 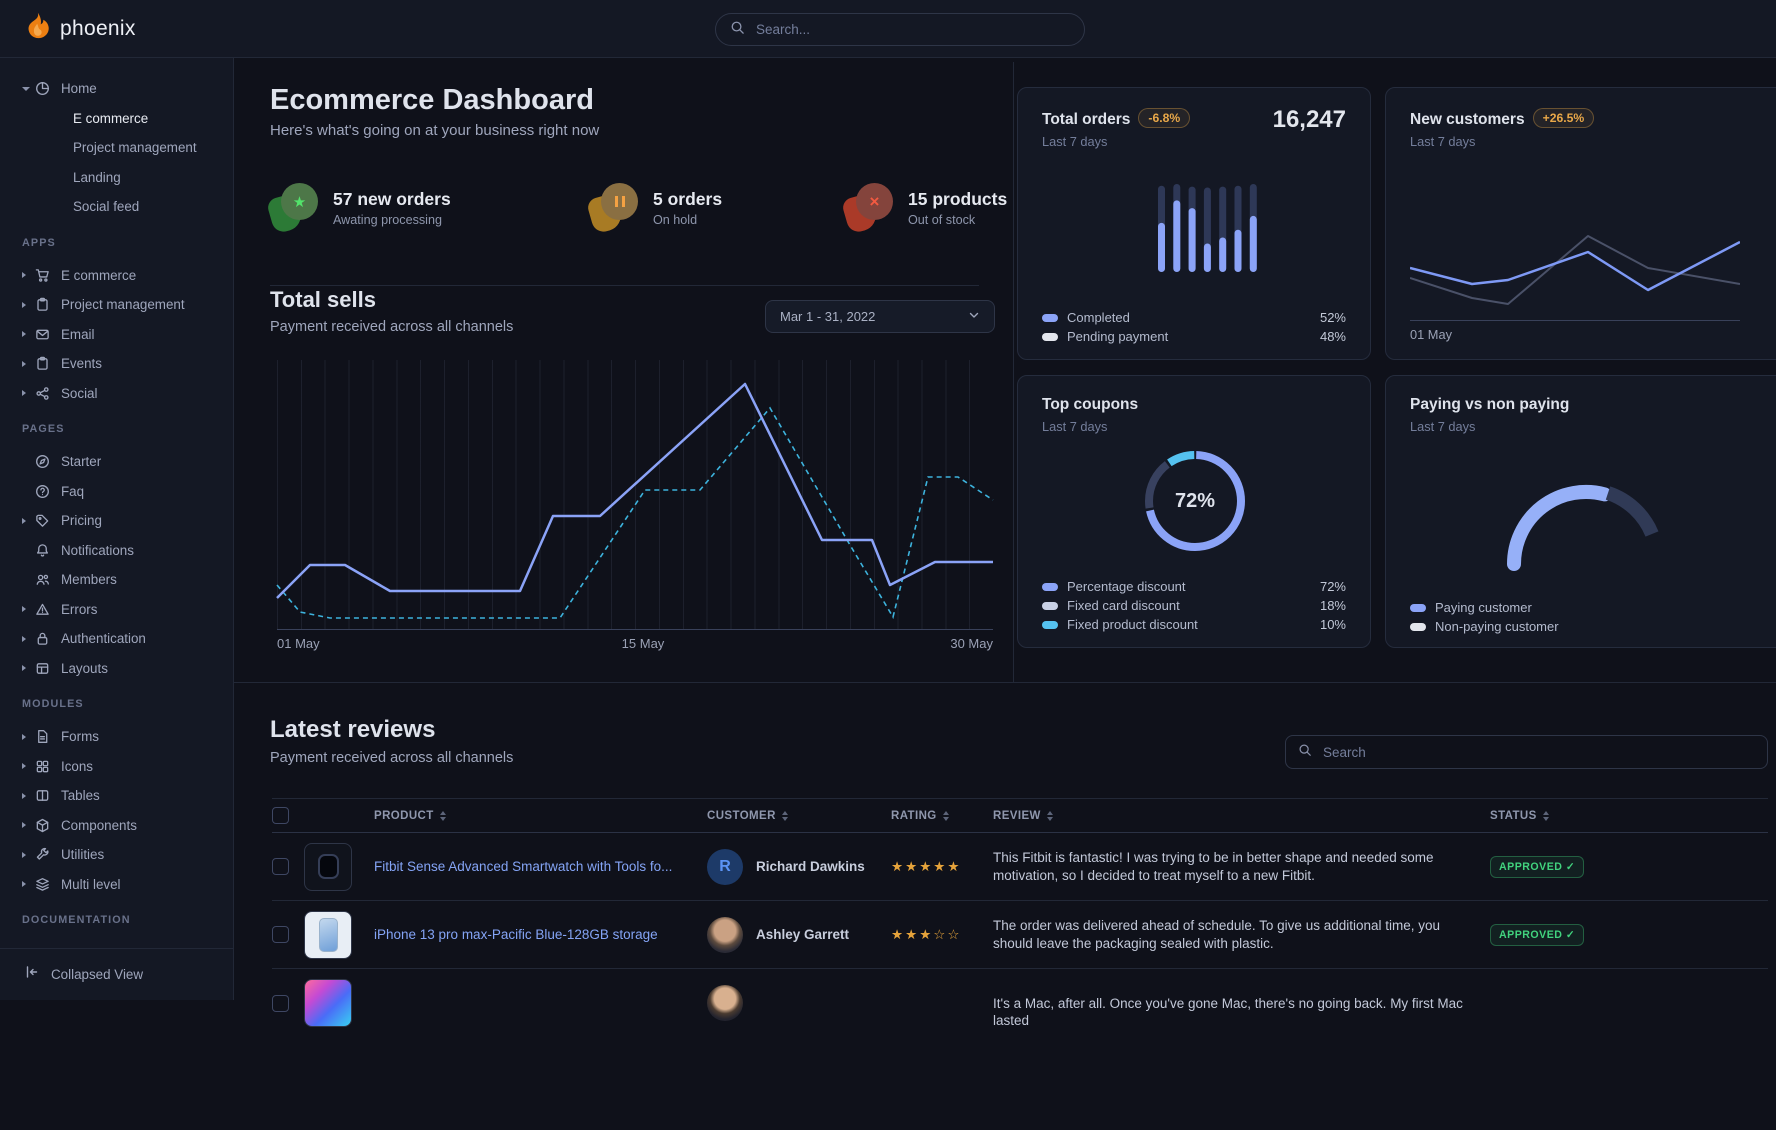 I want to click on customer-cell: Ashley Garrett, so click(x=799, y=934).